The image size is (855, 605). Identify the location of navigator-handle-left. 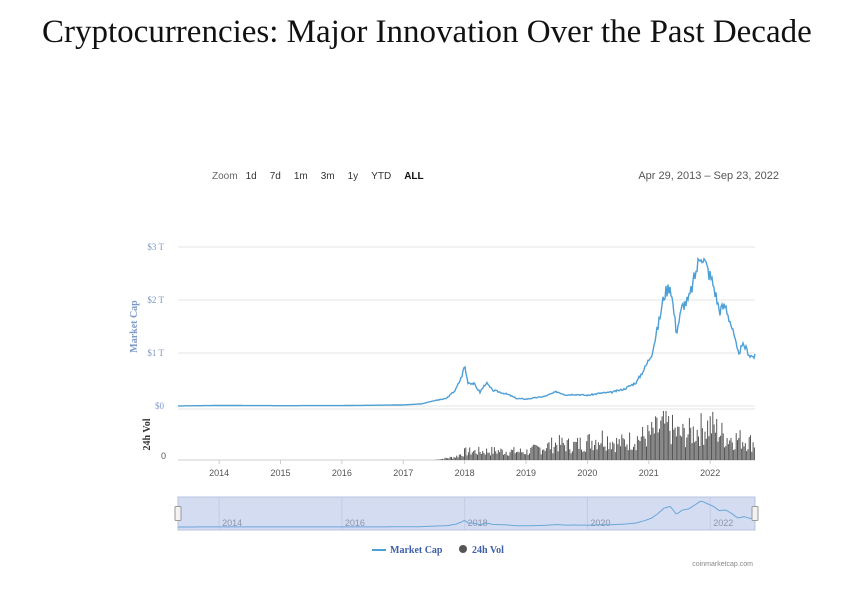
(178, 513).